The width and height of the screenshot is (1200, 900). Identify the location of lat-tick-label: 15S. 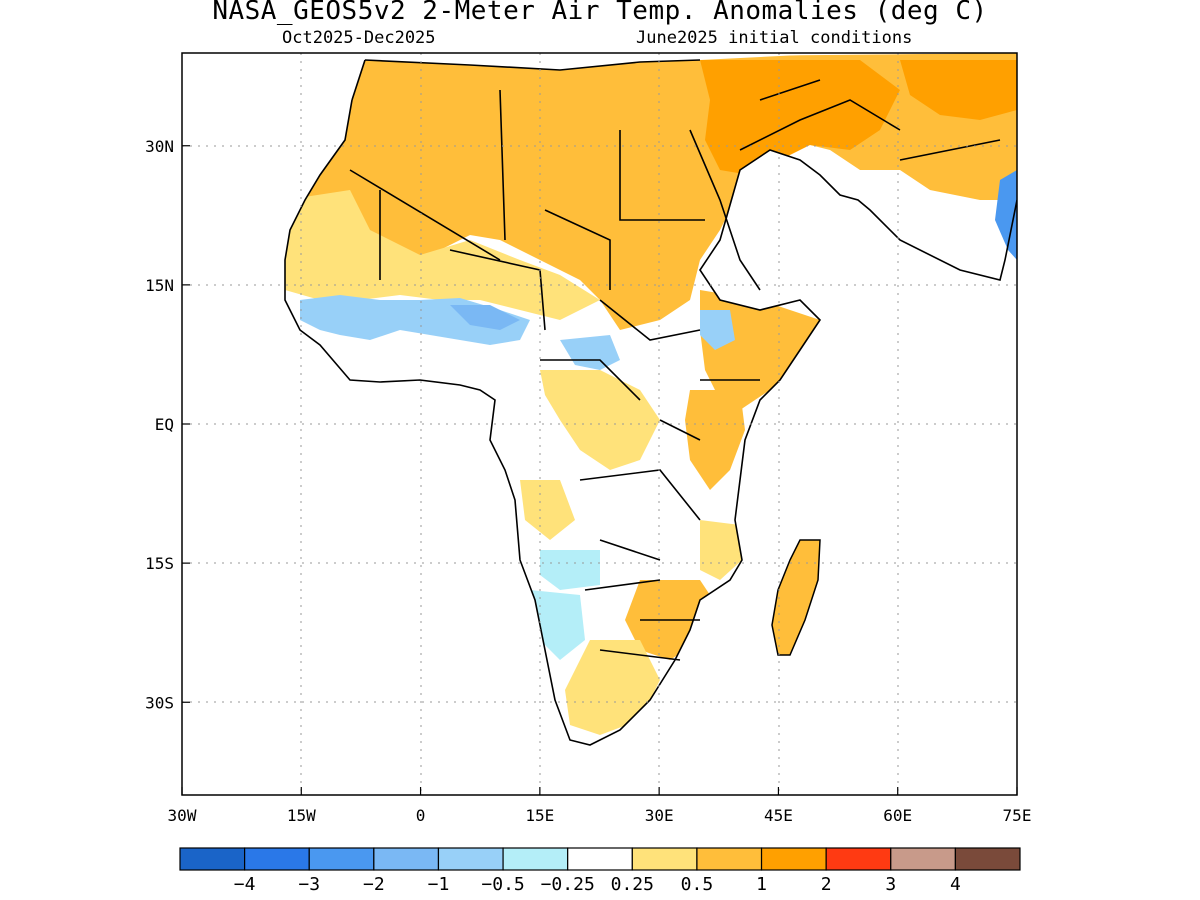
(159, 563).